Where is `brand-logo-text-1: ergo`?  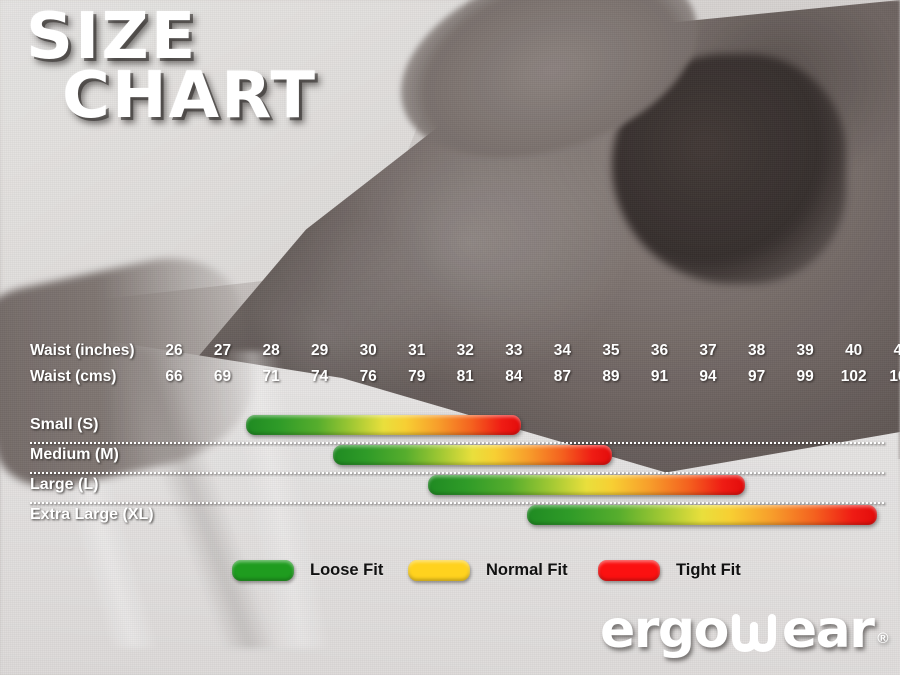 brand-logo-text-1: ergo is located at coordinates (664, 630).